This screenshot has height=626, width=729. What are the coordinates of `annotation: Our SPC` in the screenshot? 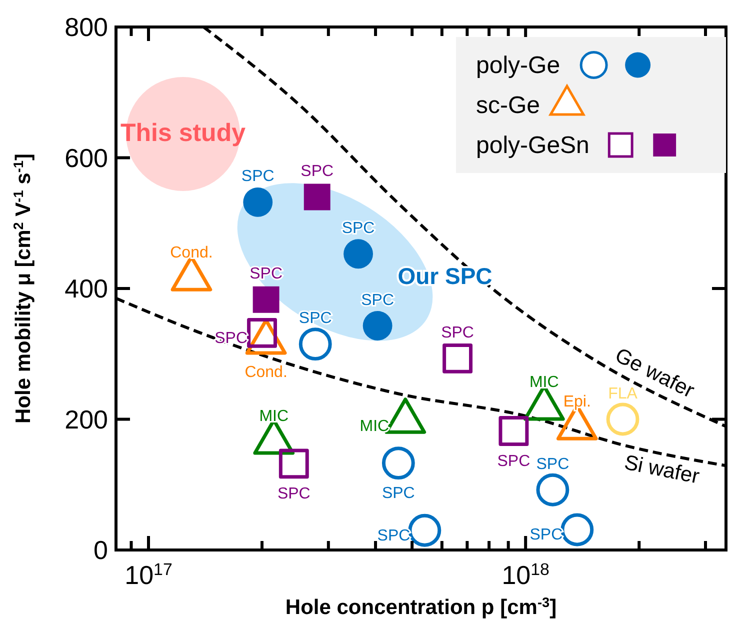 It's located at (445, 276).